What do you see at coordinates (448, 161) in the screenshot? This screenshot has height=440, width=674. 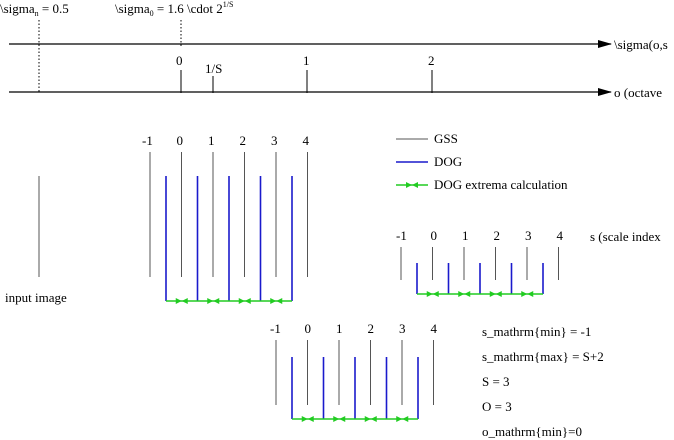 I see `legend-dog-label: DOG` at bounding box center [448, 161].